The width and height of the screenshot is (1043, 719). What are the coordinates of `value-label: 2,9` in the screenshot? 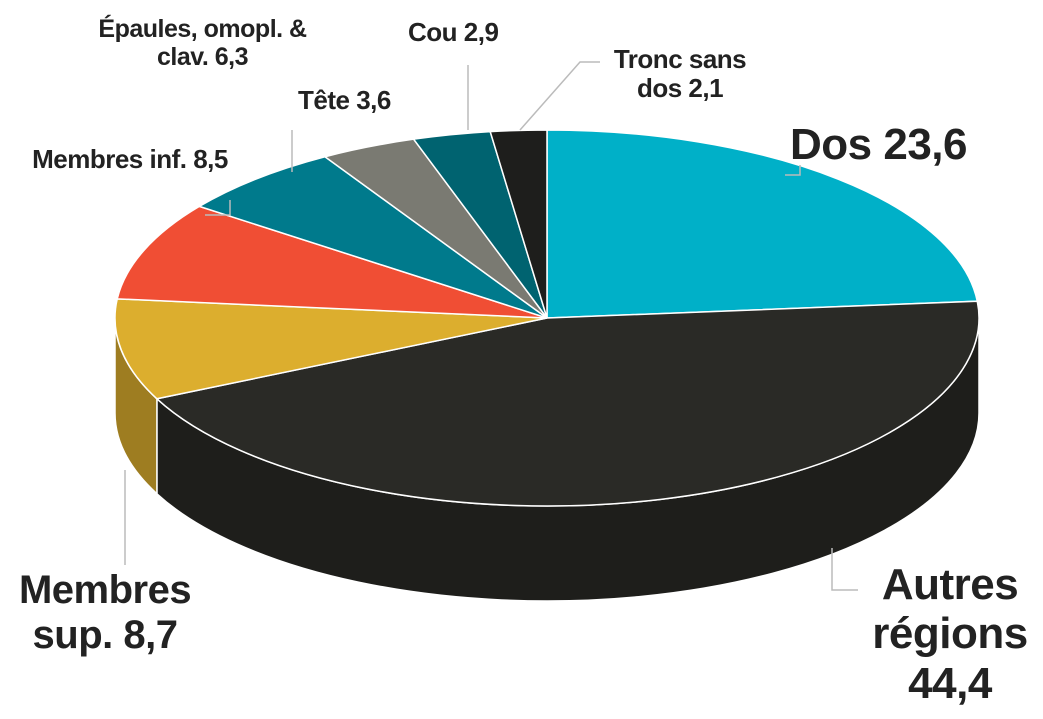 It's located at (481, 32).